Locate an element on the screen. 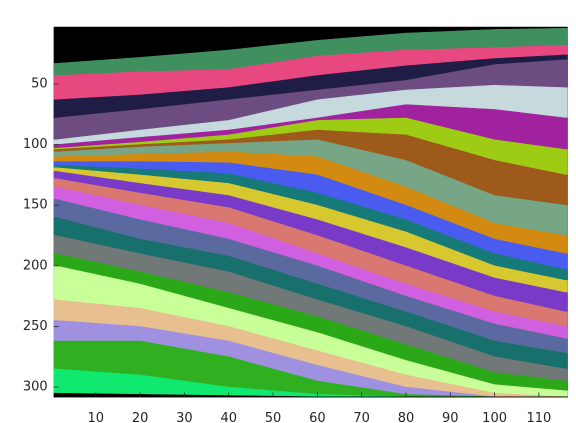  y-tick-label: 100 is located at coordinates (35, 144).